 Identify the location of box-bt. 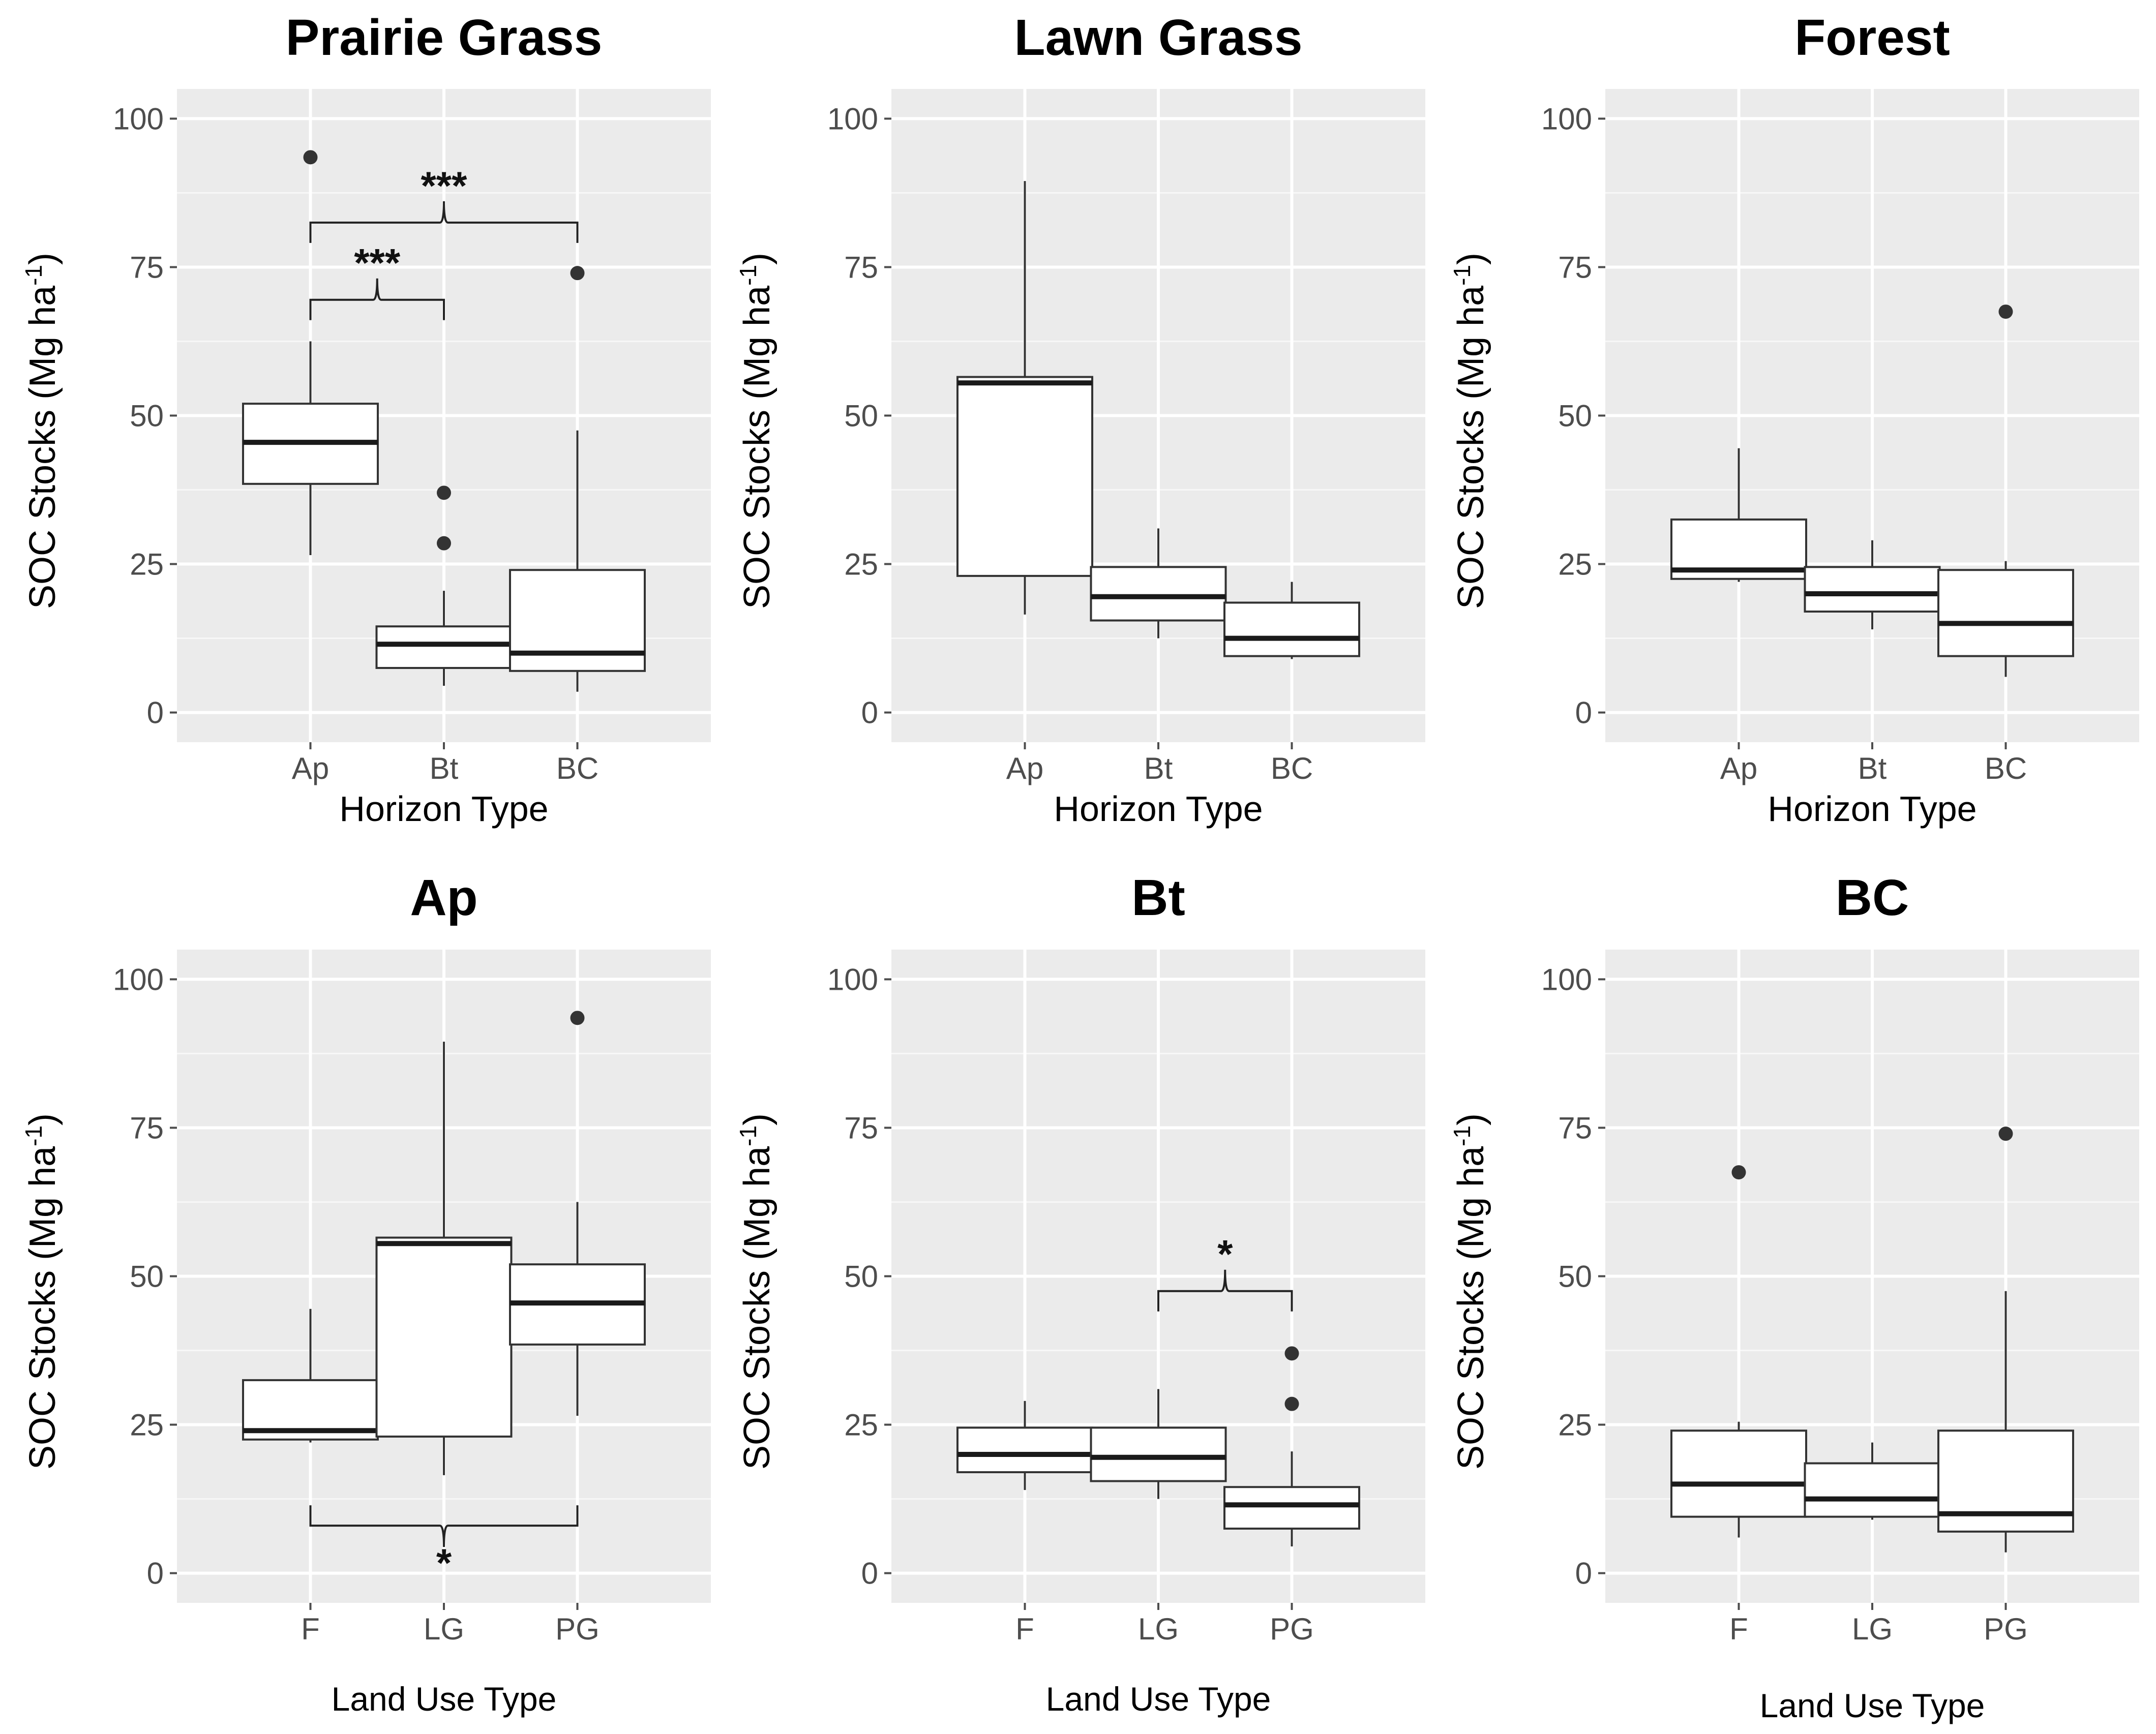
(444, 585).